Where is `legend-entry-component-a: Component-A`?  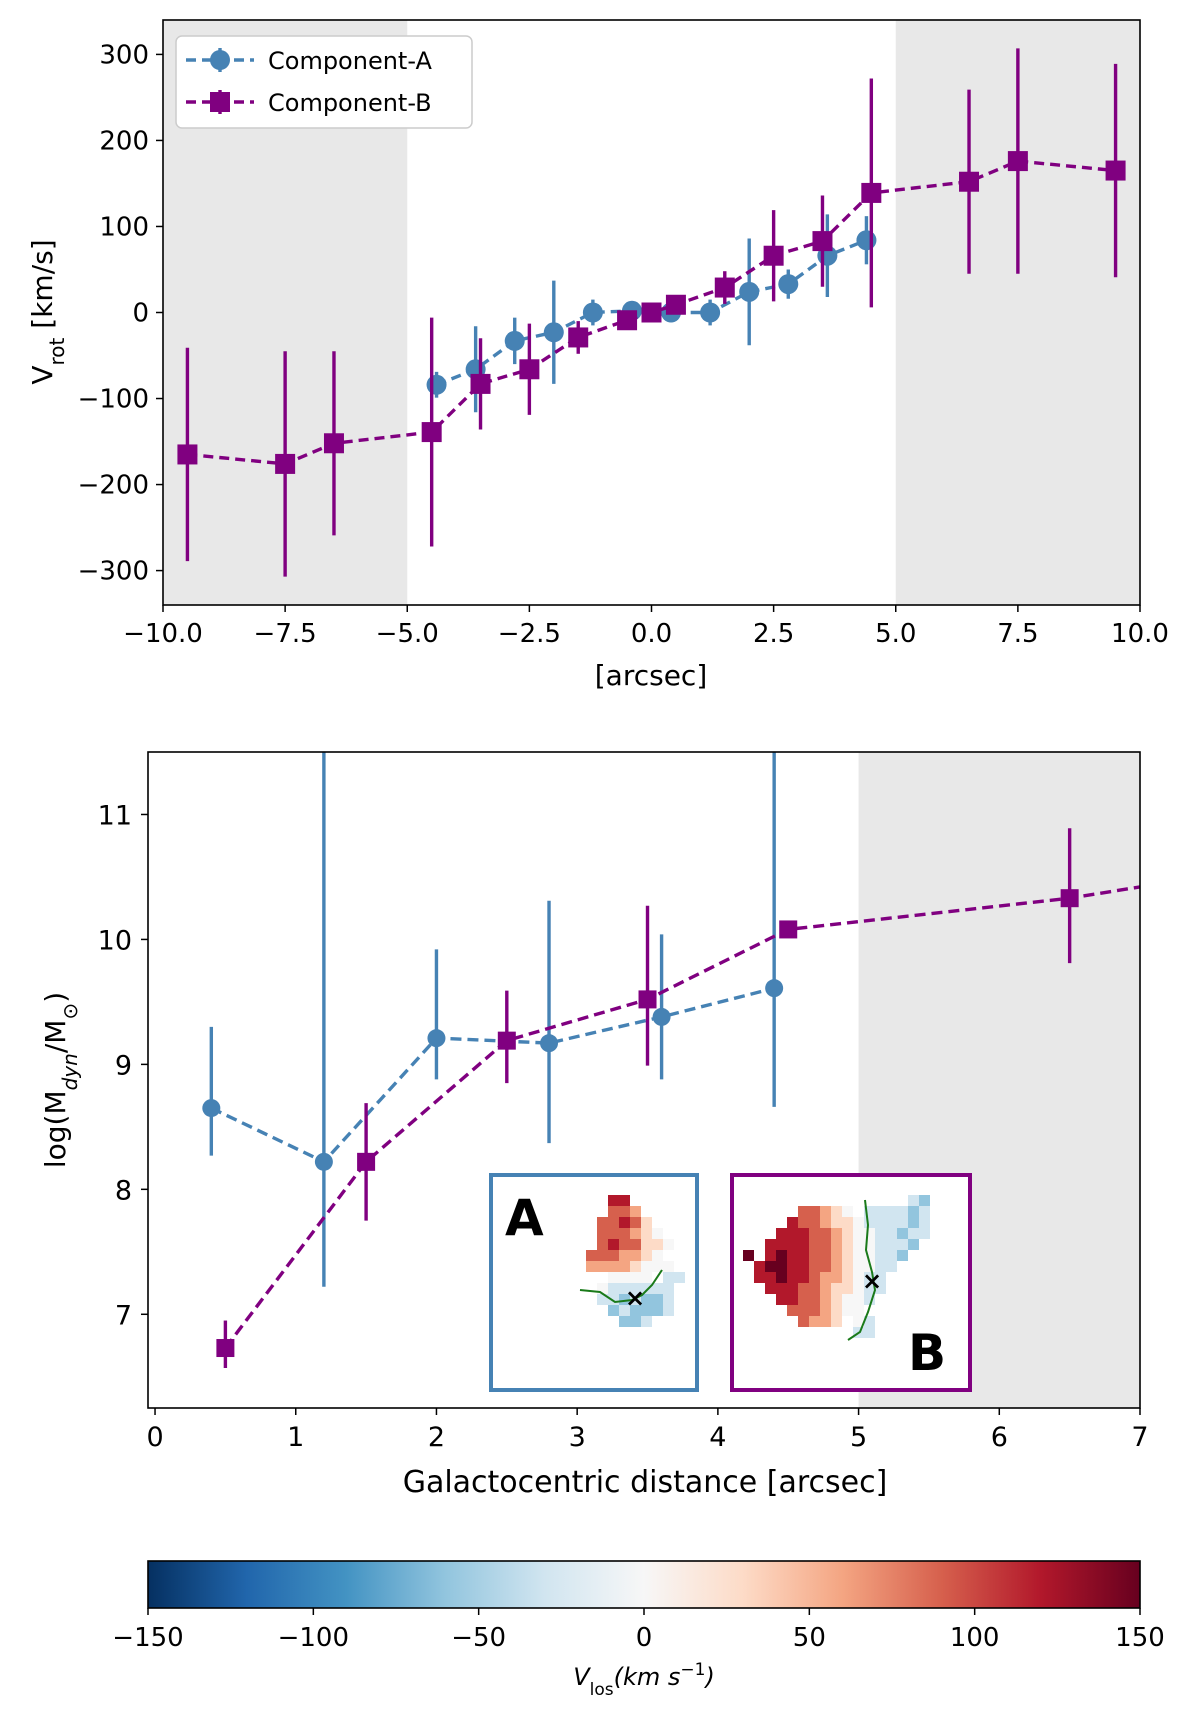
legend-entry-component-a: Component-A is located at coordinates (309, 61).